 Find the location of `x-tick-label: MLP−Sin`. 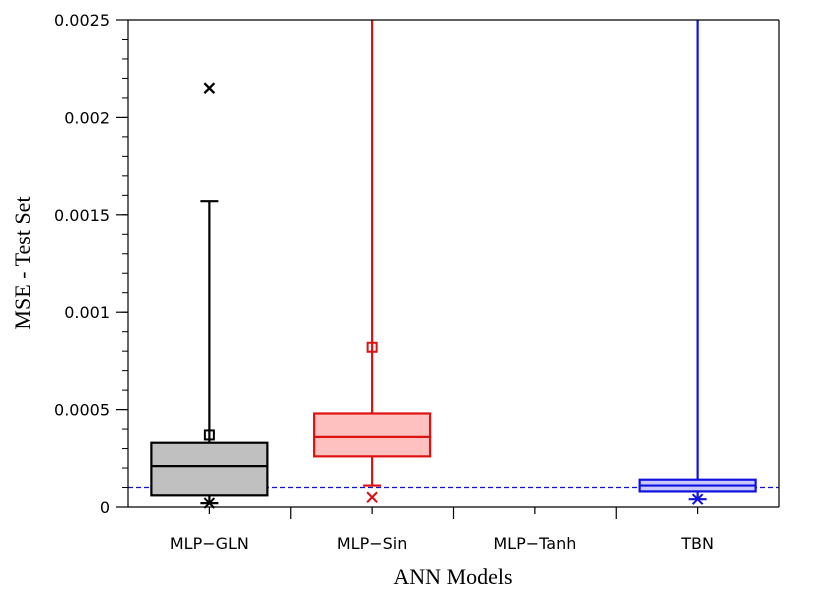

x-tick-label: MLP−Sin is located at coordinates (372, 543).